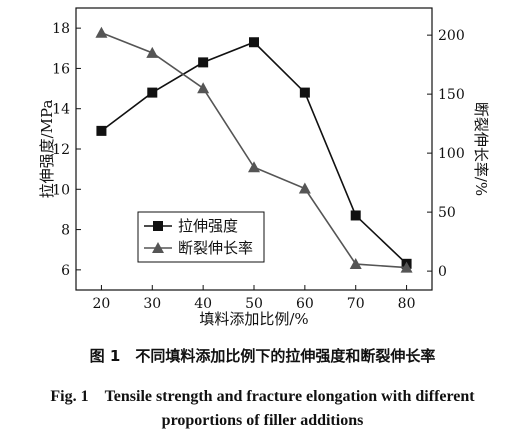 This screenshot has width=525, height=442. I want to click on legend-triangle-marker, so click(158, 247).